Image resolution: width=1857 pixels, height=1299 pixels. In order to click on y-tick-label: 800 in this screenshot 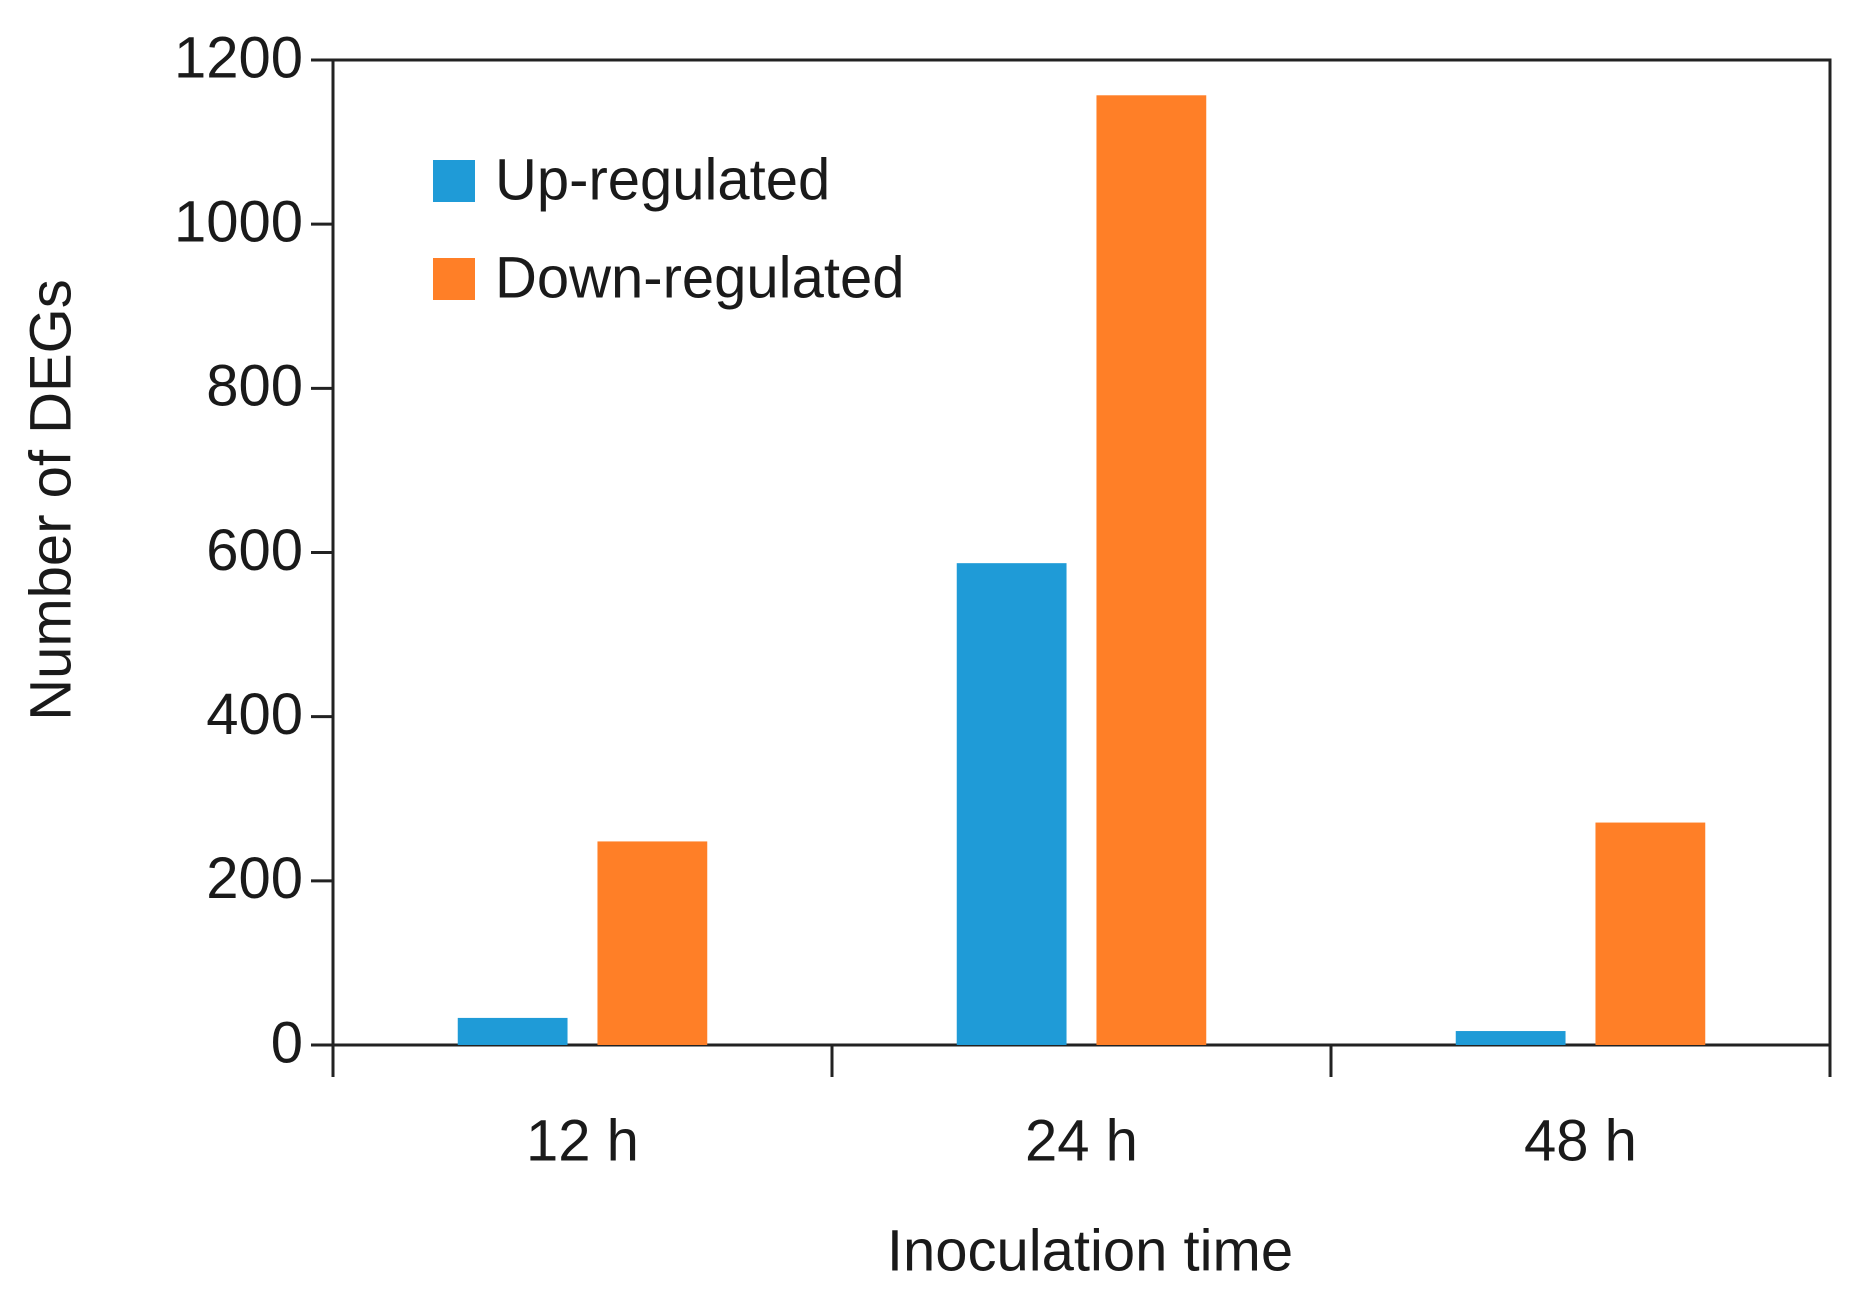, I will do `click(254, 386)`.